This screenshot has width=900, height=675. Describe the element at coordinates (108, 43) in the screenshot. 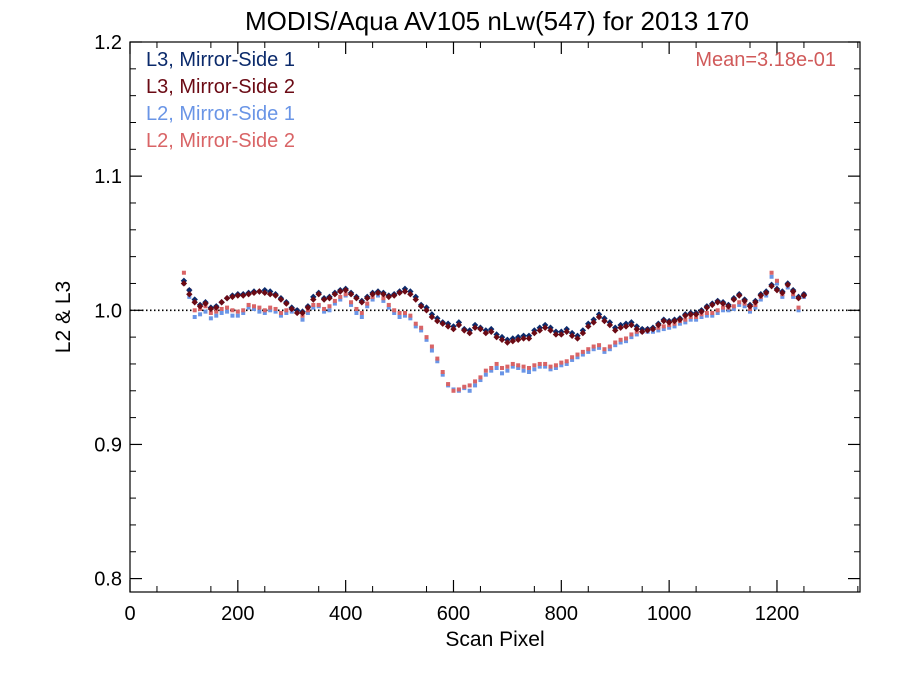

I see `y-tick-label: 1.2` at that location.